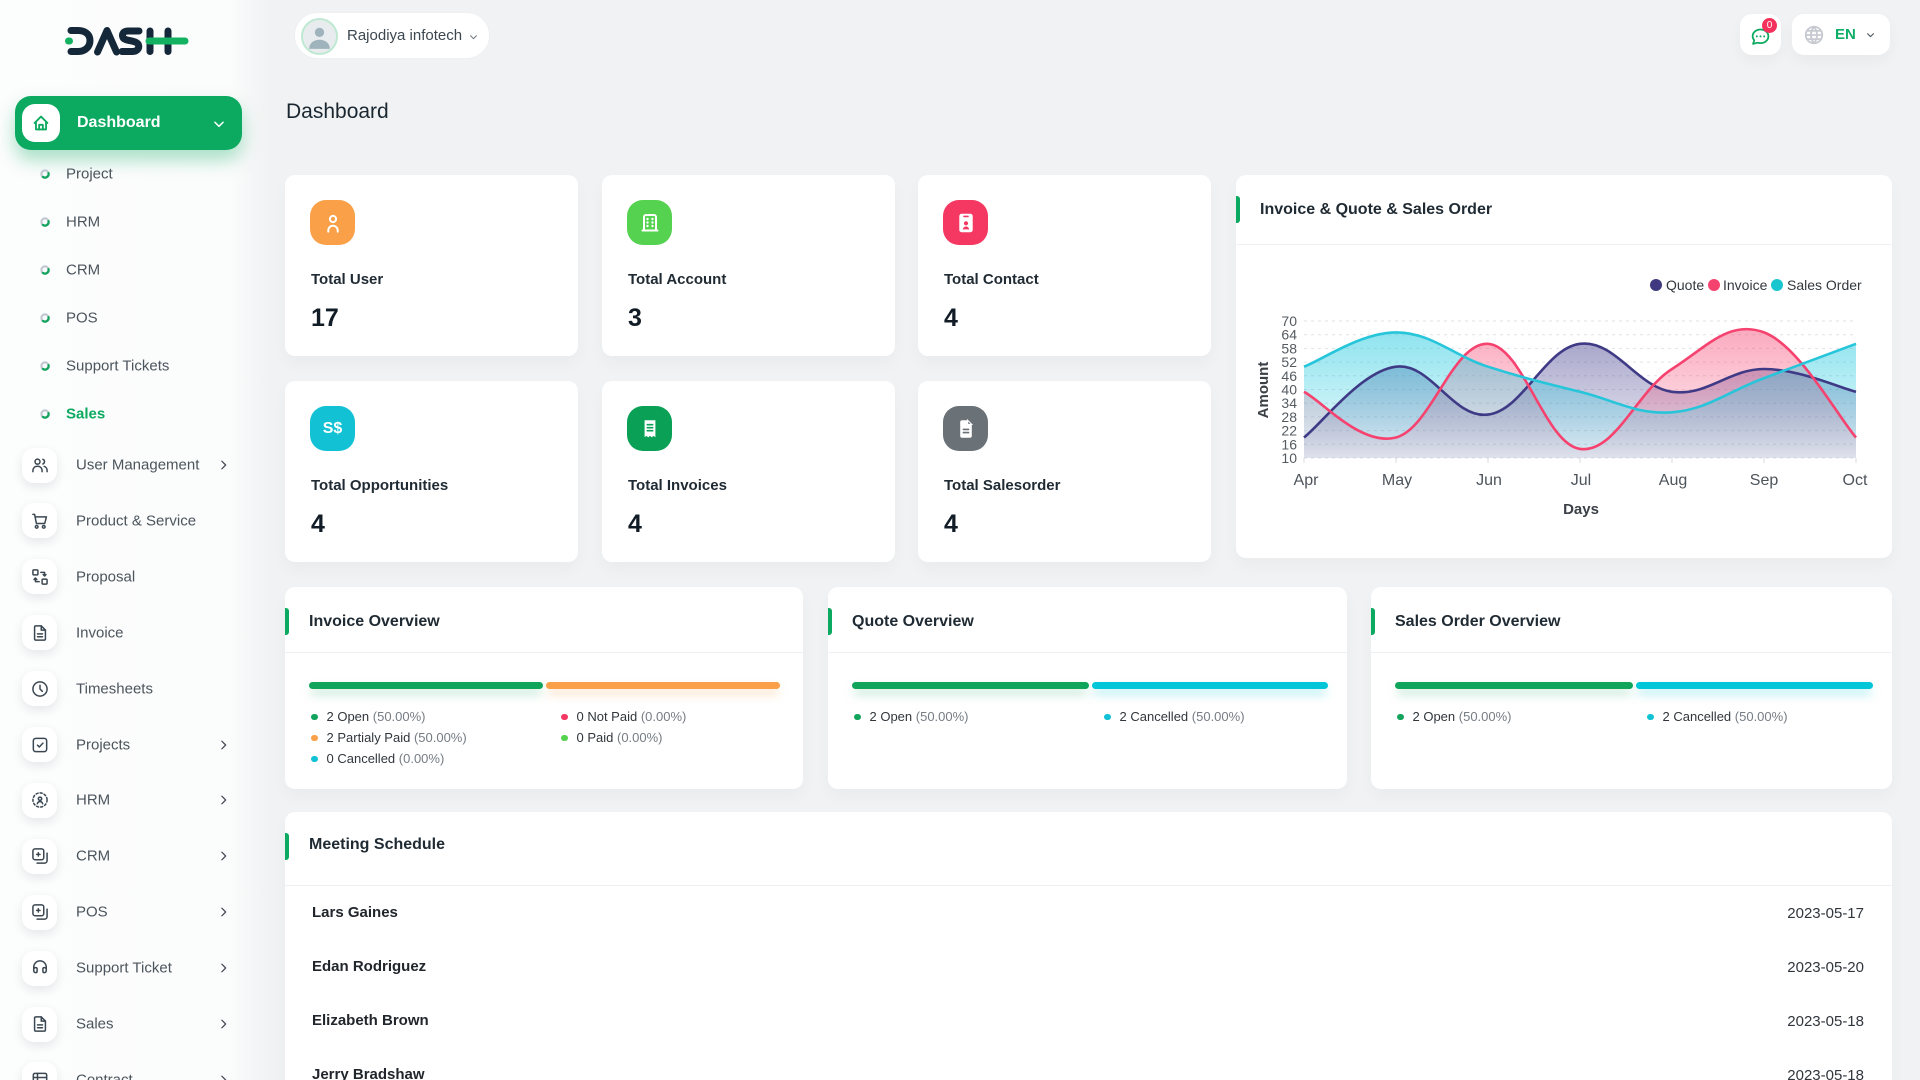 This screenshot has height=1080, width=1920. What do you see at coordinates (1397, 480) in the screenshot?
I see `svg-text: May` at bounding box center [1397, 480].